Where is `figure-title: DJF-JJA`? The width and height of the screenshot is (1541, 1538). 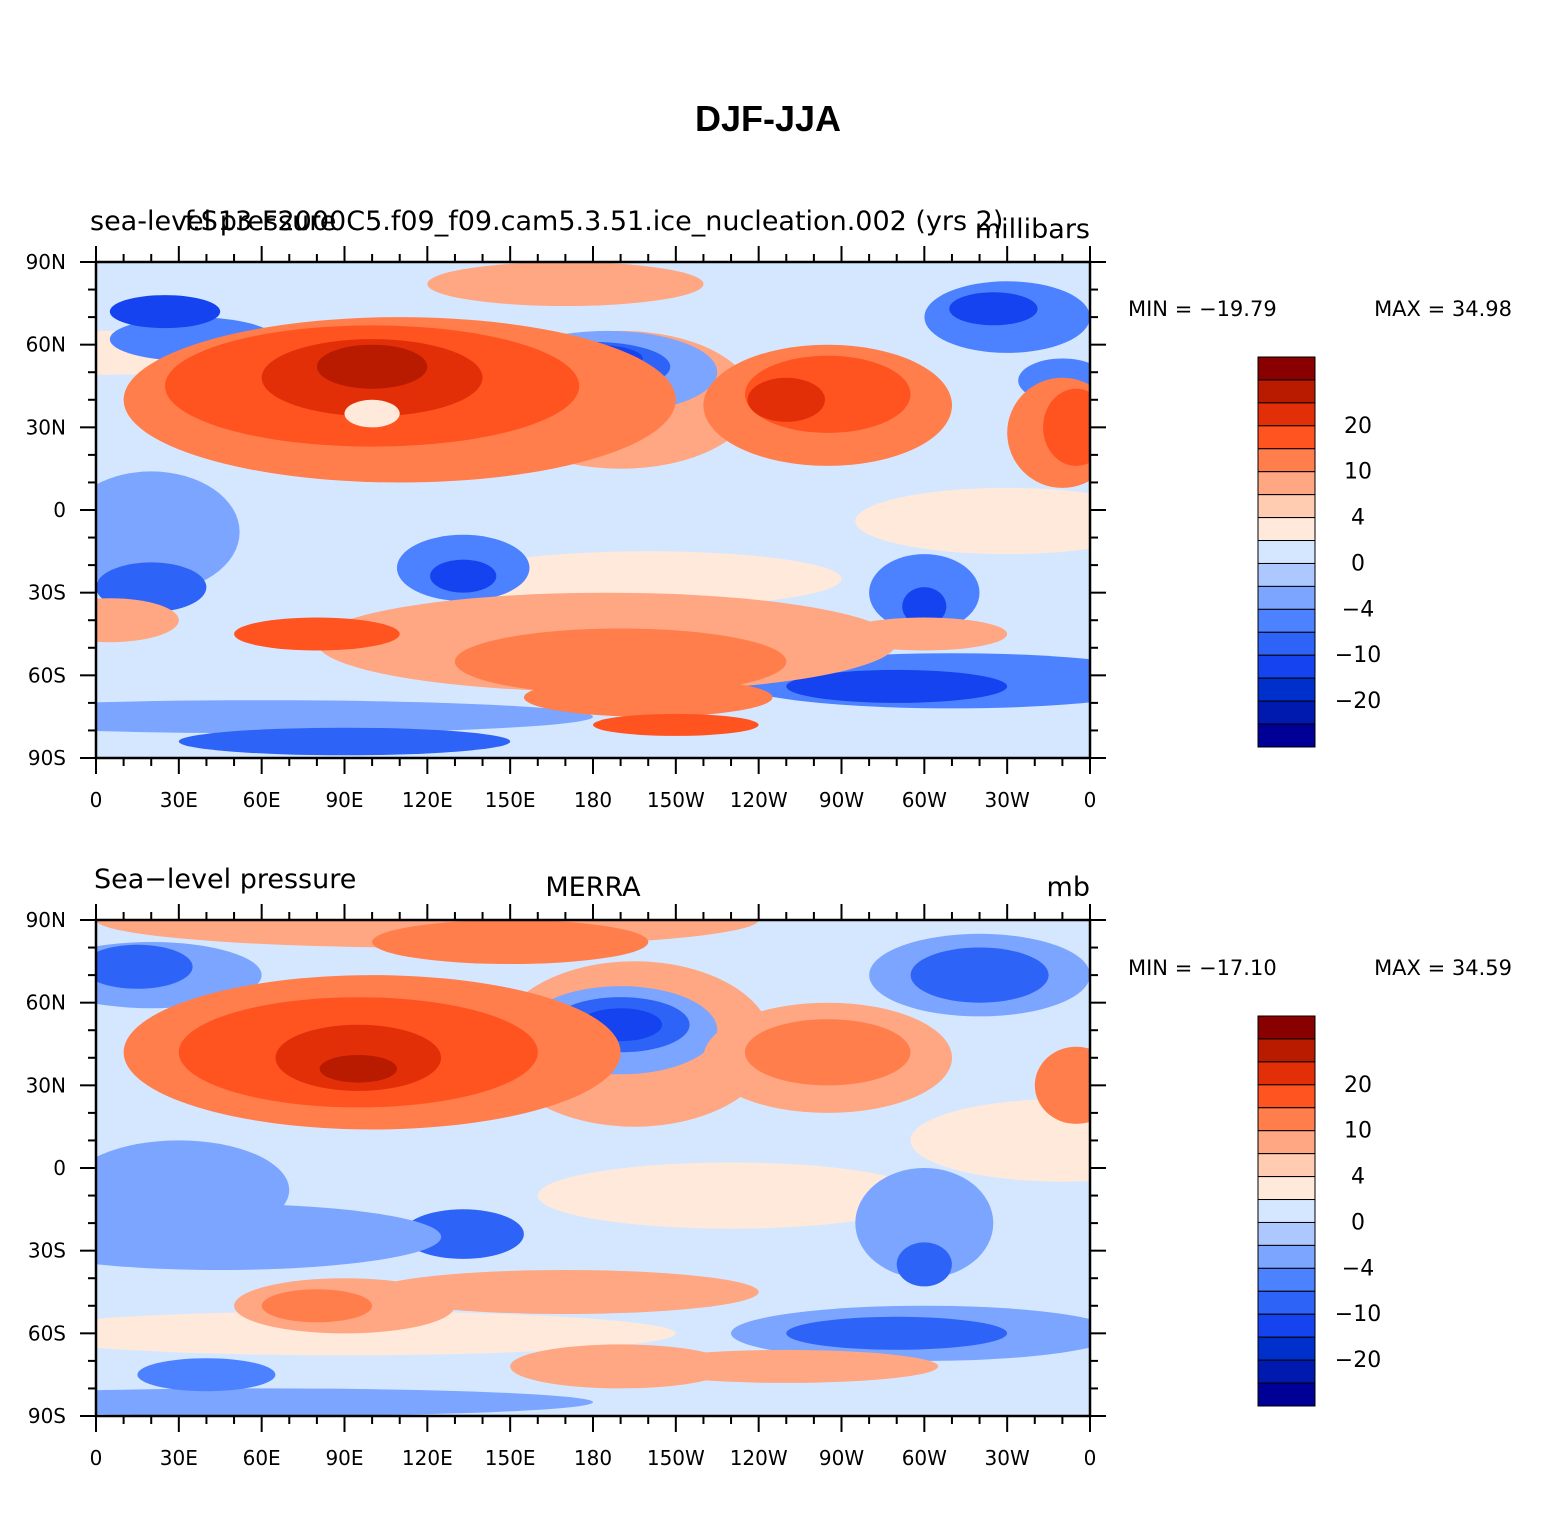
figure-title: DJF-JJA is located at coordinates (768, 118).